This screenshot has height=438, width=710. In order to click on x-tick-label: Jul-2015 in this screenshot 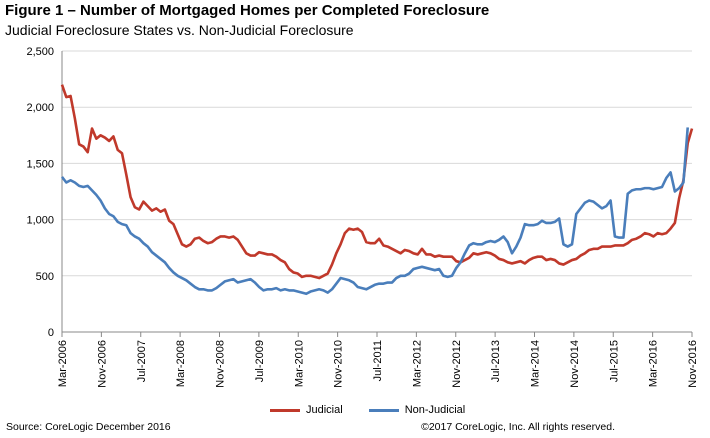, I will do `click(614, 361)`.